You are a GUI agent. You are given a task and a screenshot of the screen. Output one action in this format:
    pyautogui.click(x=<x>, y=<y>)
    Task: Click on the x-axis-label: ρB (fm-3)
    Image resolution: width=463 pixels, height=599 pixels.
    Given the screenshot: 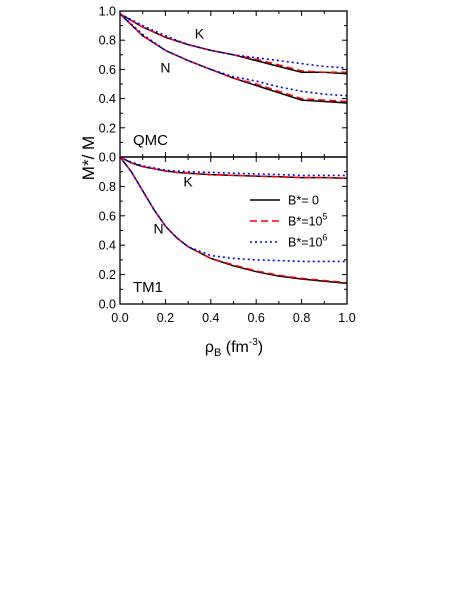 What is the action you would take?
    pyautogui.click(x=234, y=348)
    